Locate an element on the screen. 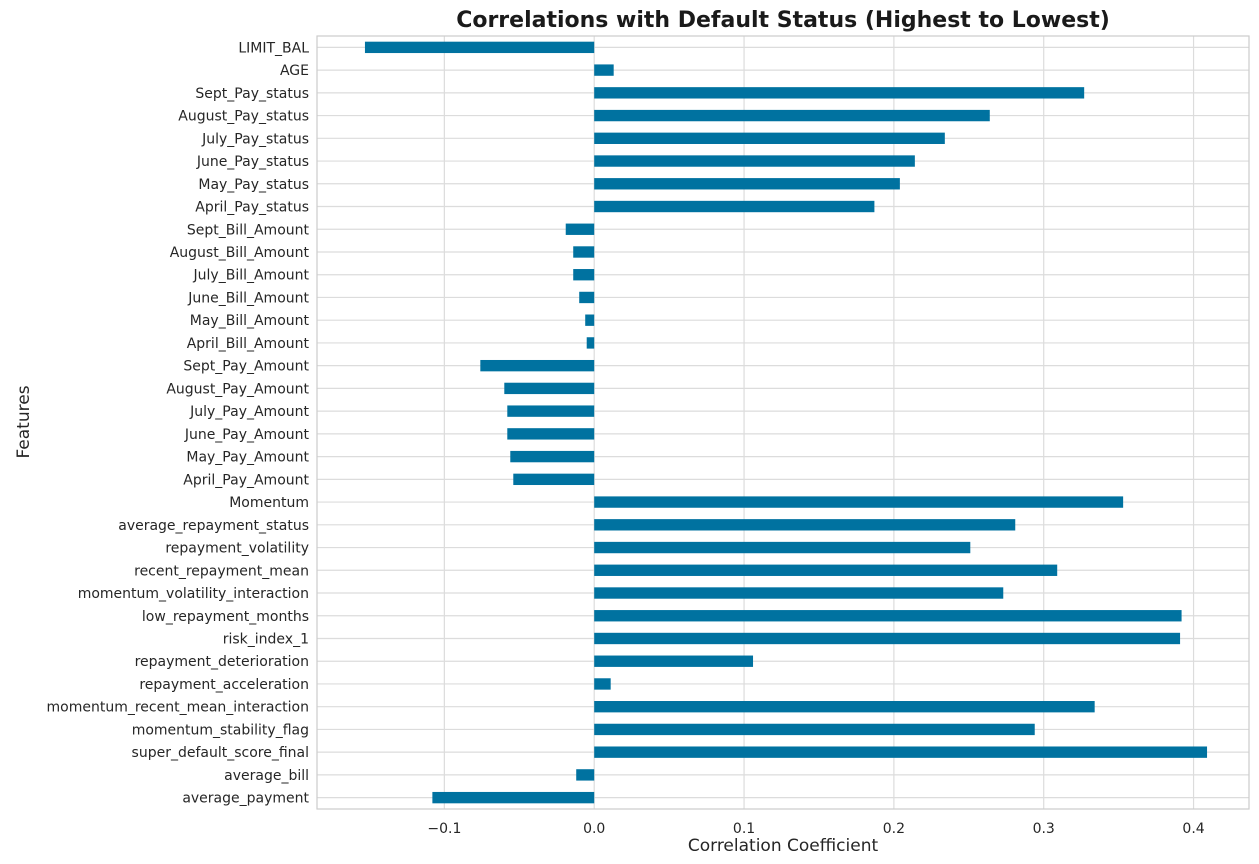 The height and width of the screenshot is (864, 1259). y-tick-label: Sept_Pay_status is located at coordinates (252, 94).